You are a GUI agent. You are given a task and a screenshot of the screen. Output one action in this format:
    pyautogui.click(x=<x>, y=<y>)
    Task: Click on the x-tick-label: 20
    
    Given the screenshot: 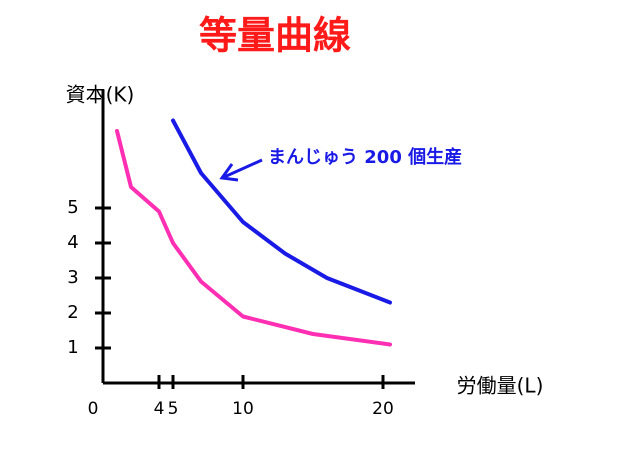 What is the action you would take?
    pyautogui.click(x=383, y=409)
    